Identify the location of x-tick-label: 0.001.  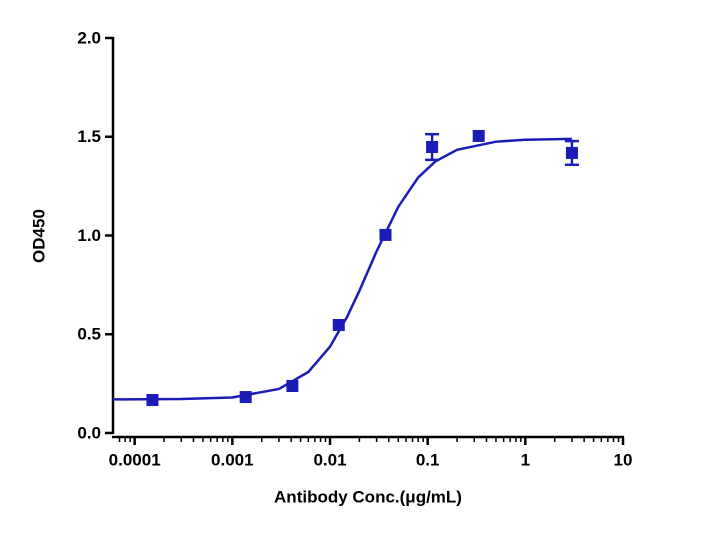
(232, 459).